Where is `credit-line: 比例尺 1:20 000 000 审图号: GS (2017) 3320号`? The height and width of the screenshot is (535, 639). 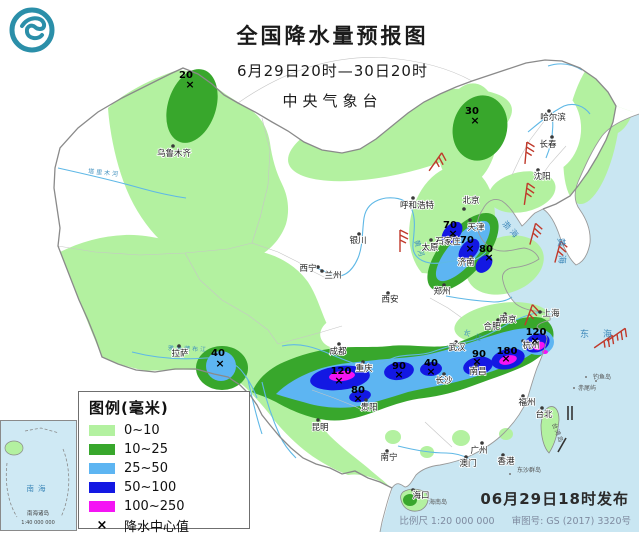 credit-line: 比例尺 1:20 000 000 审图号: GS (2017) 3320号 is located at coordinates (508, 520).